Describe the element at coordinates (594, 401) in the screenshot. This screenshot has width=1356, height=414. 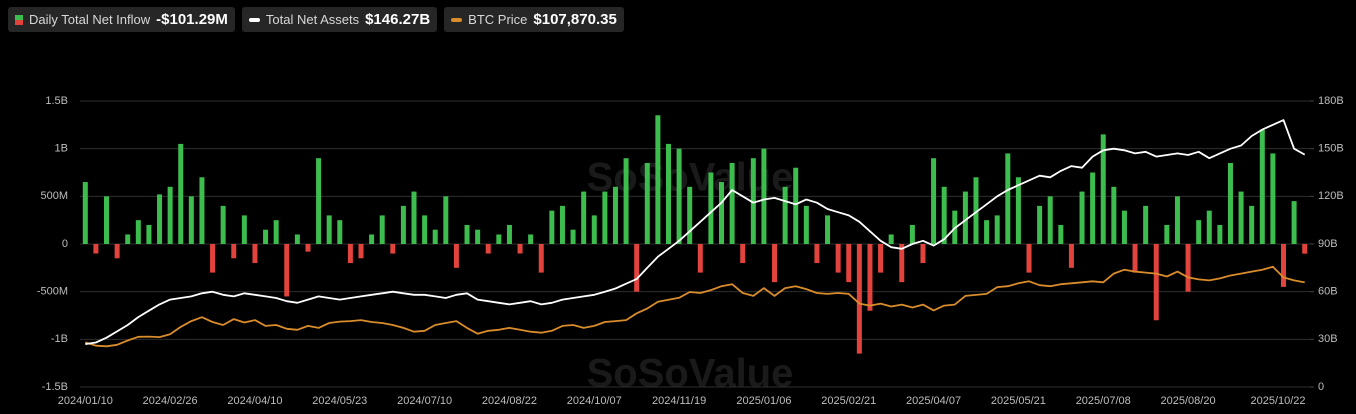
I see `x-tick-label: 2024/10/07` at that location.